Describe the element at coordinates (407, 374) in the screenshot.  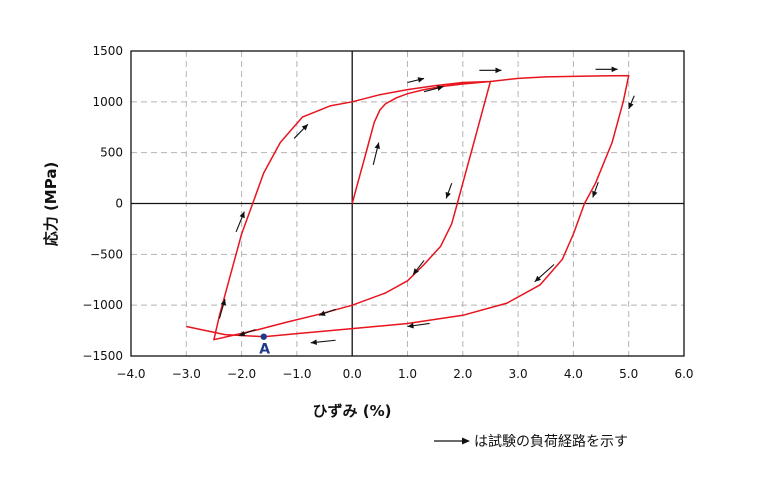
I see `x-tick-label: 1.0` at that location.